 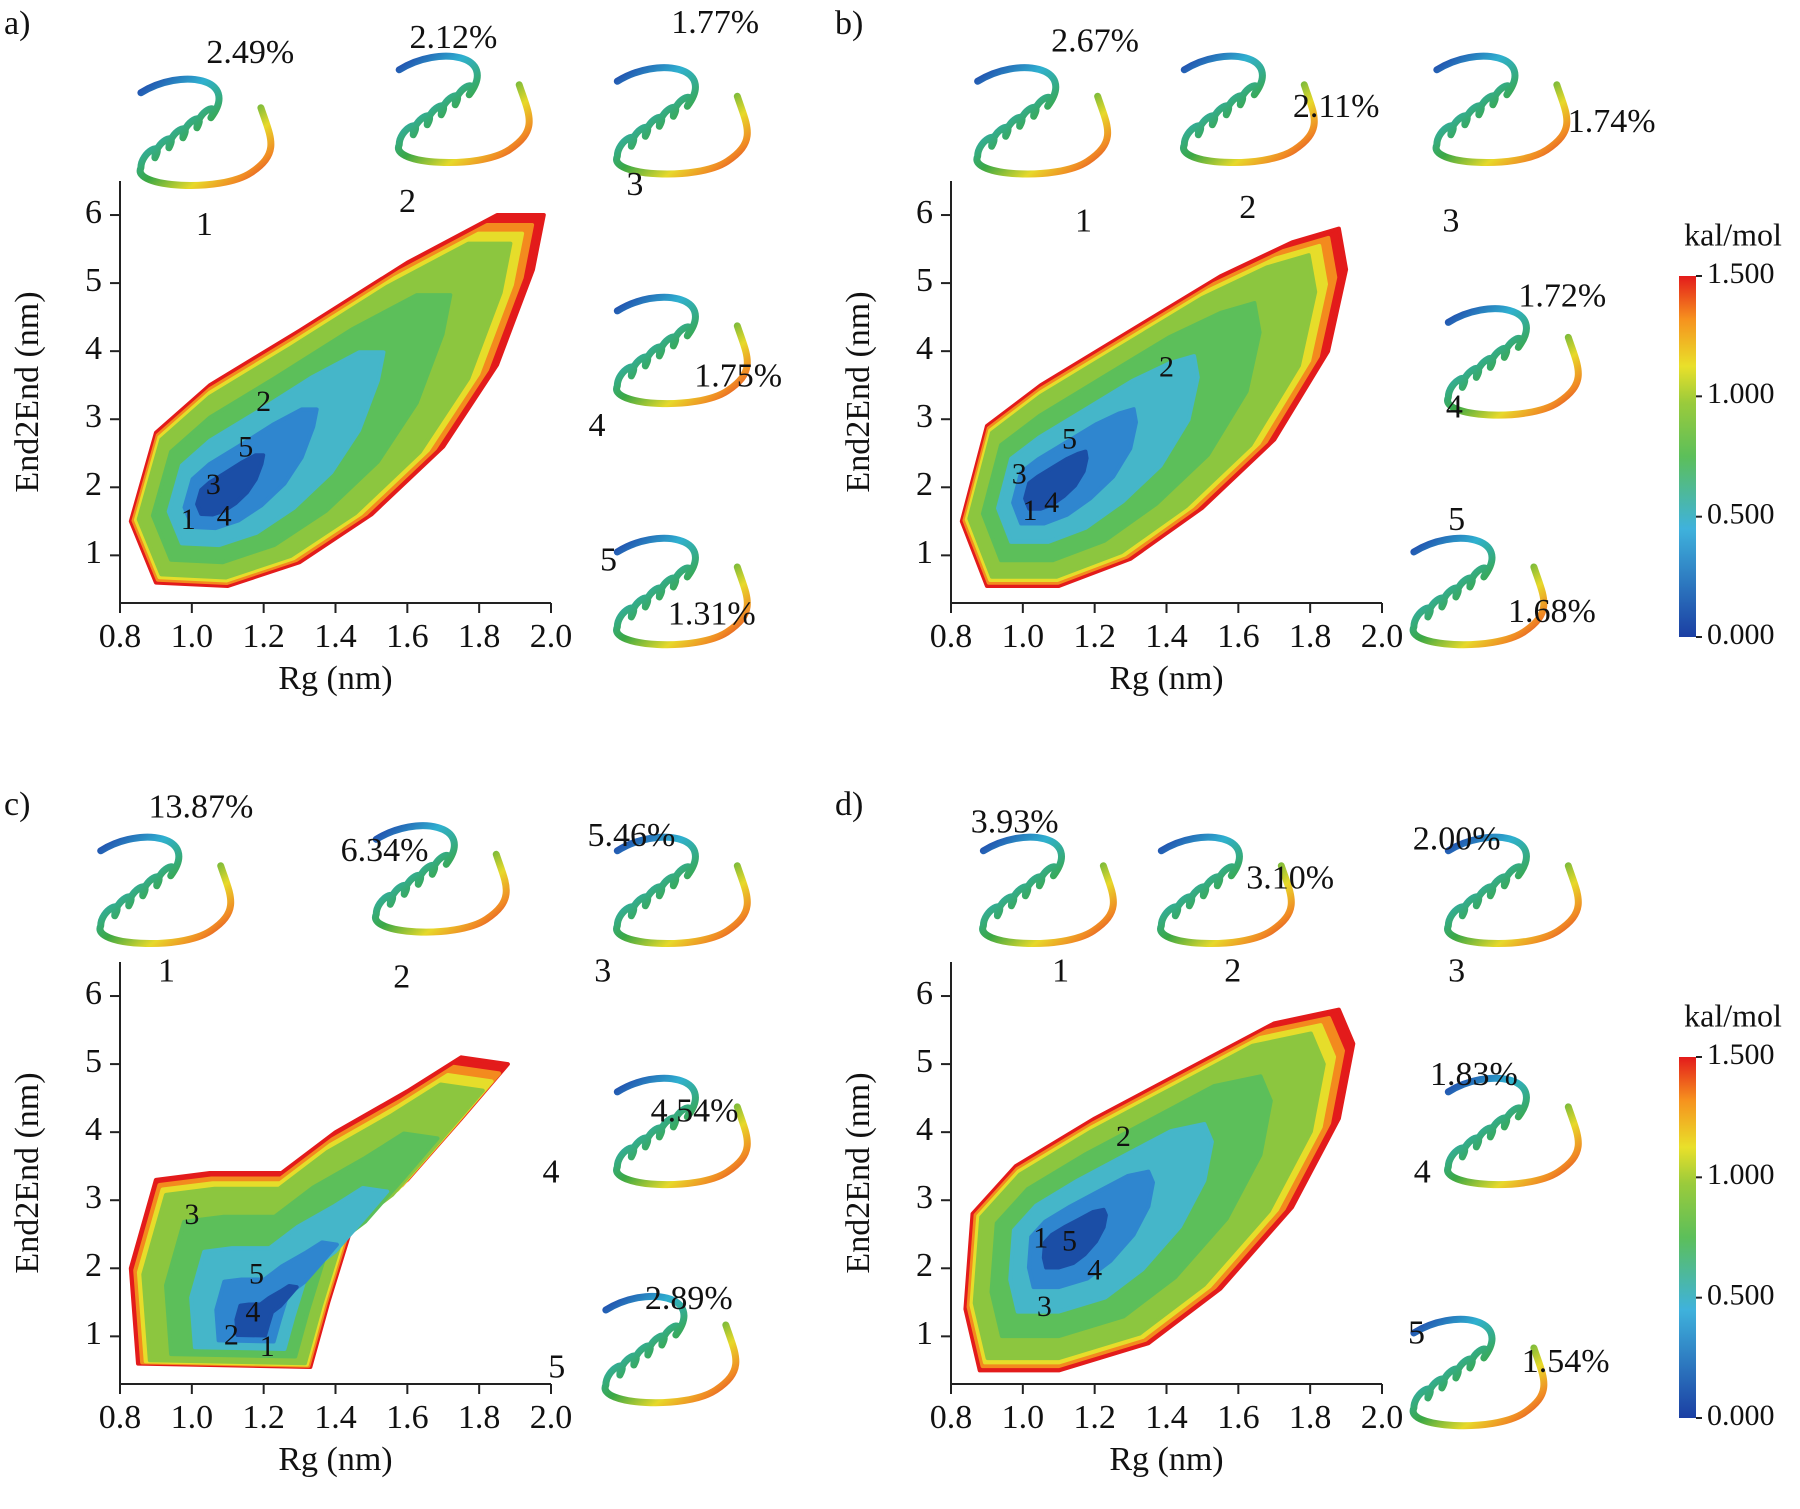 What do you see at coordinates (200, 806) in the screenshot?
I see `structure-percent: 13.87%` at bounding box center [200, 806].